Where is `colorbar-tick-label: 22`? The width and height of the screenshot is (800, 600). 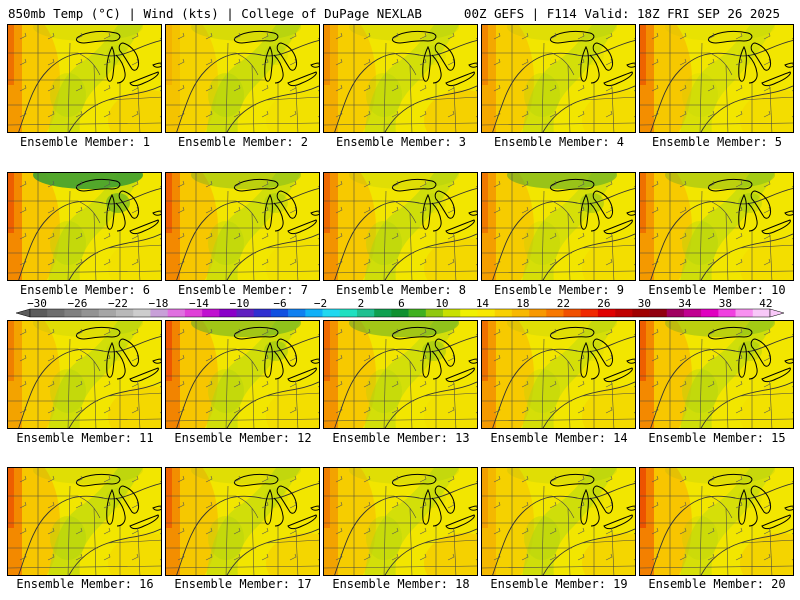
colorbar-tick-label: 22 is located at coordinates (563, 304).